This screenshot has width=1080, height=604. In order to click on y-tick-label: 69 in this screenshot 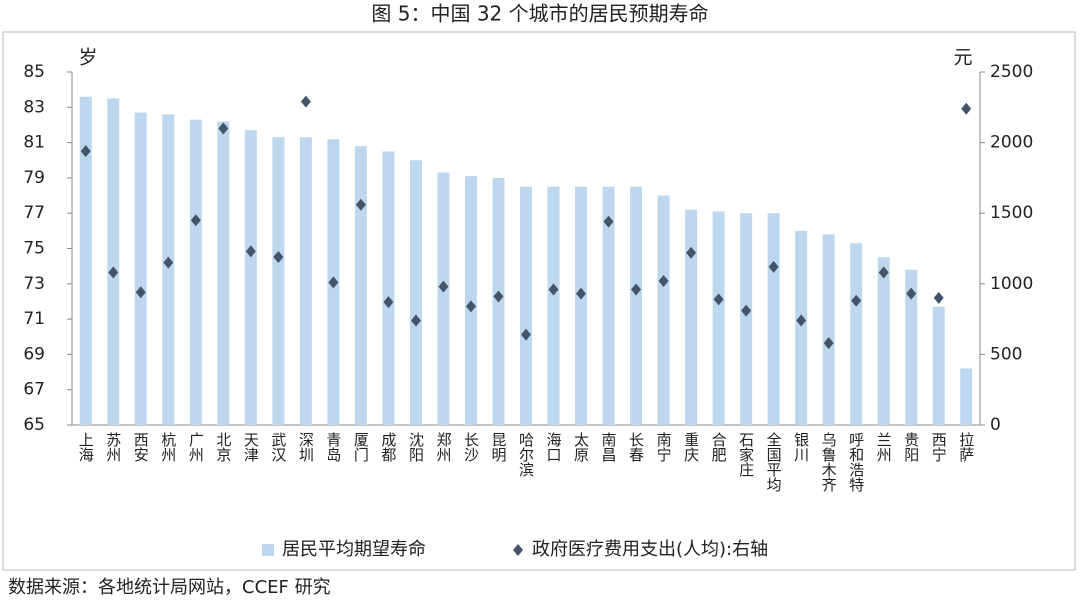, I will do `click(34, 354)`.